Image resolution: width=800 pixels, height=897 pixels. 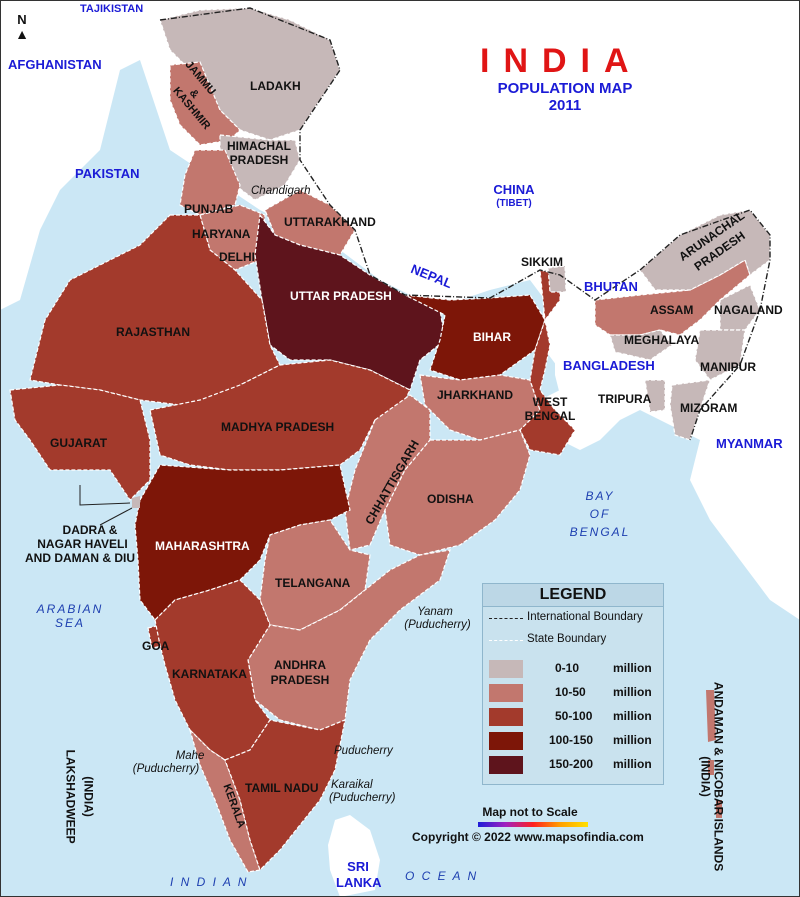 What do you see at coordinates (349, 640) in the screenshot?
I see `state-andhra-pradesh` at bounding box center [349, 640].